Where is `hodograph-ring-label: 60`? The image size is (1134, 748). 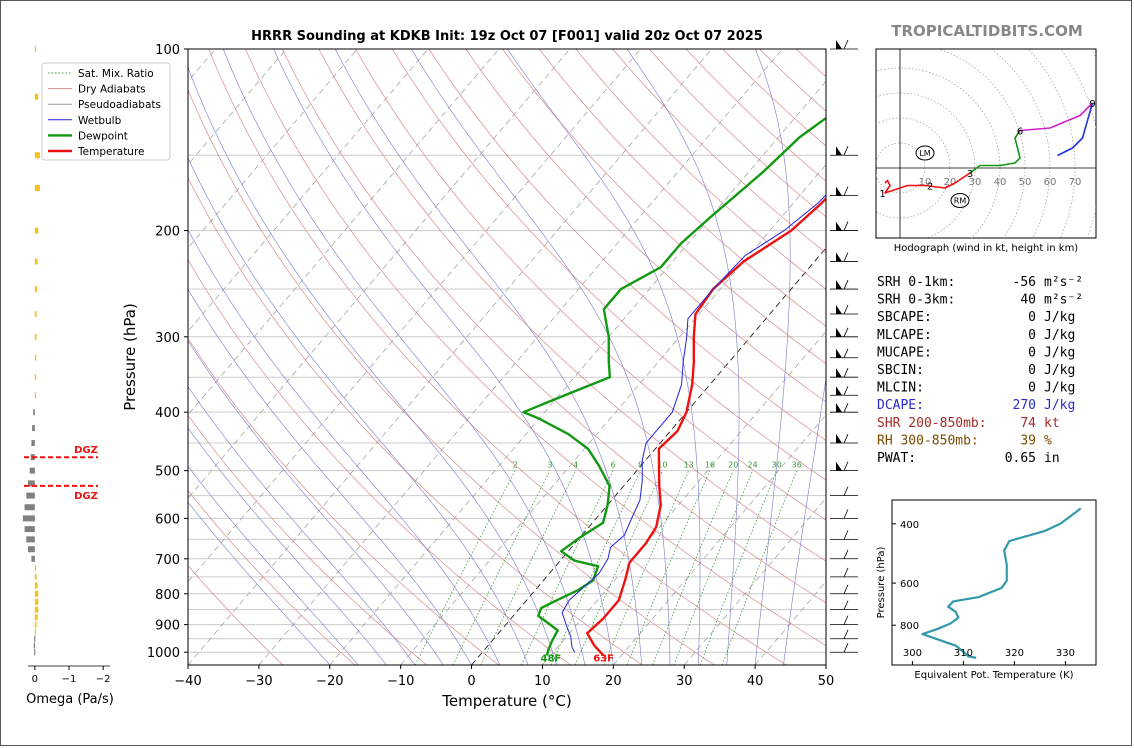 hodograph-ring-label: 60 is located at coordinates (1050, 182).